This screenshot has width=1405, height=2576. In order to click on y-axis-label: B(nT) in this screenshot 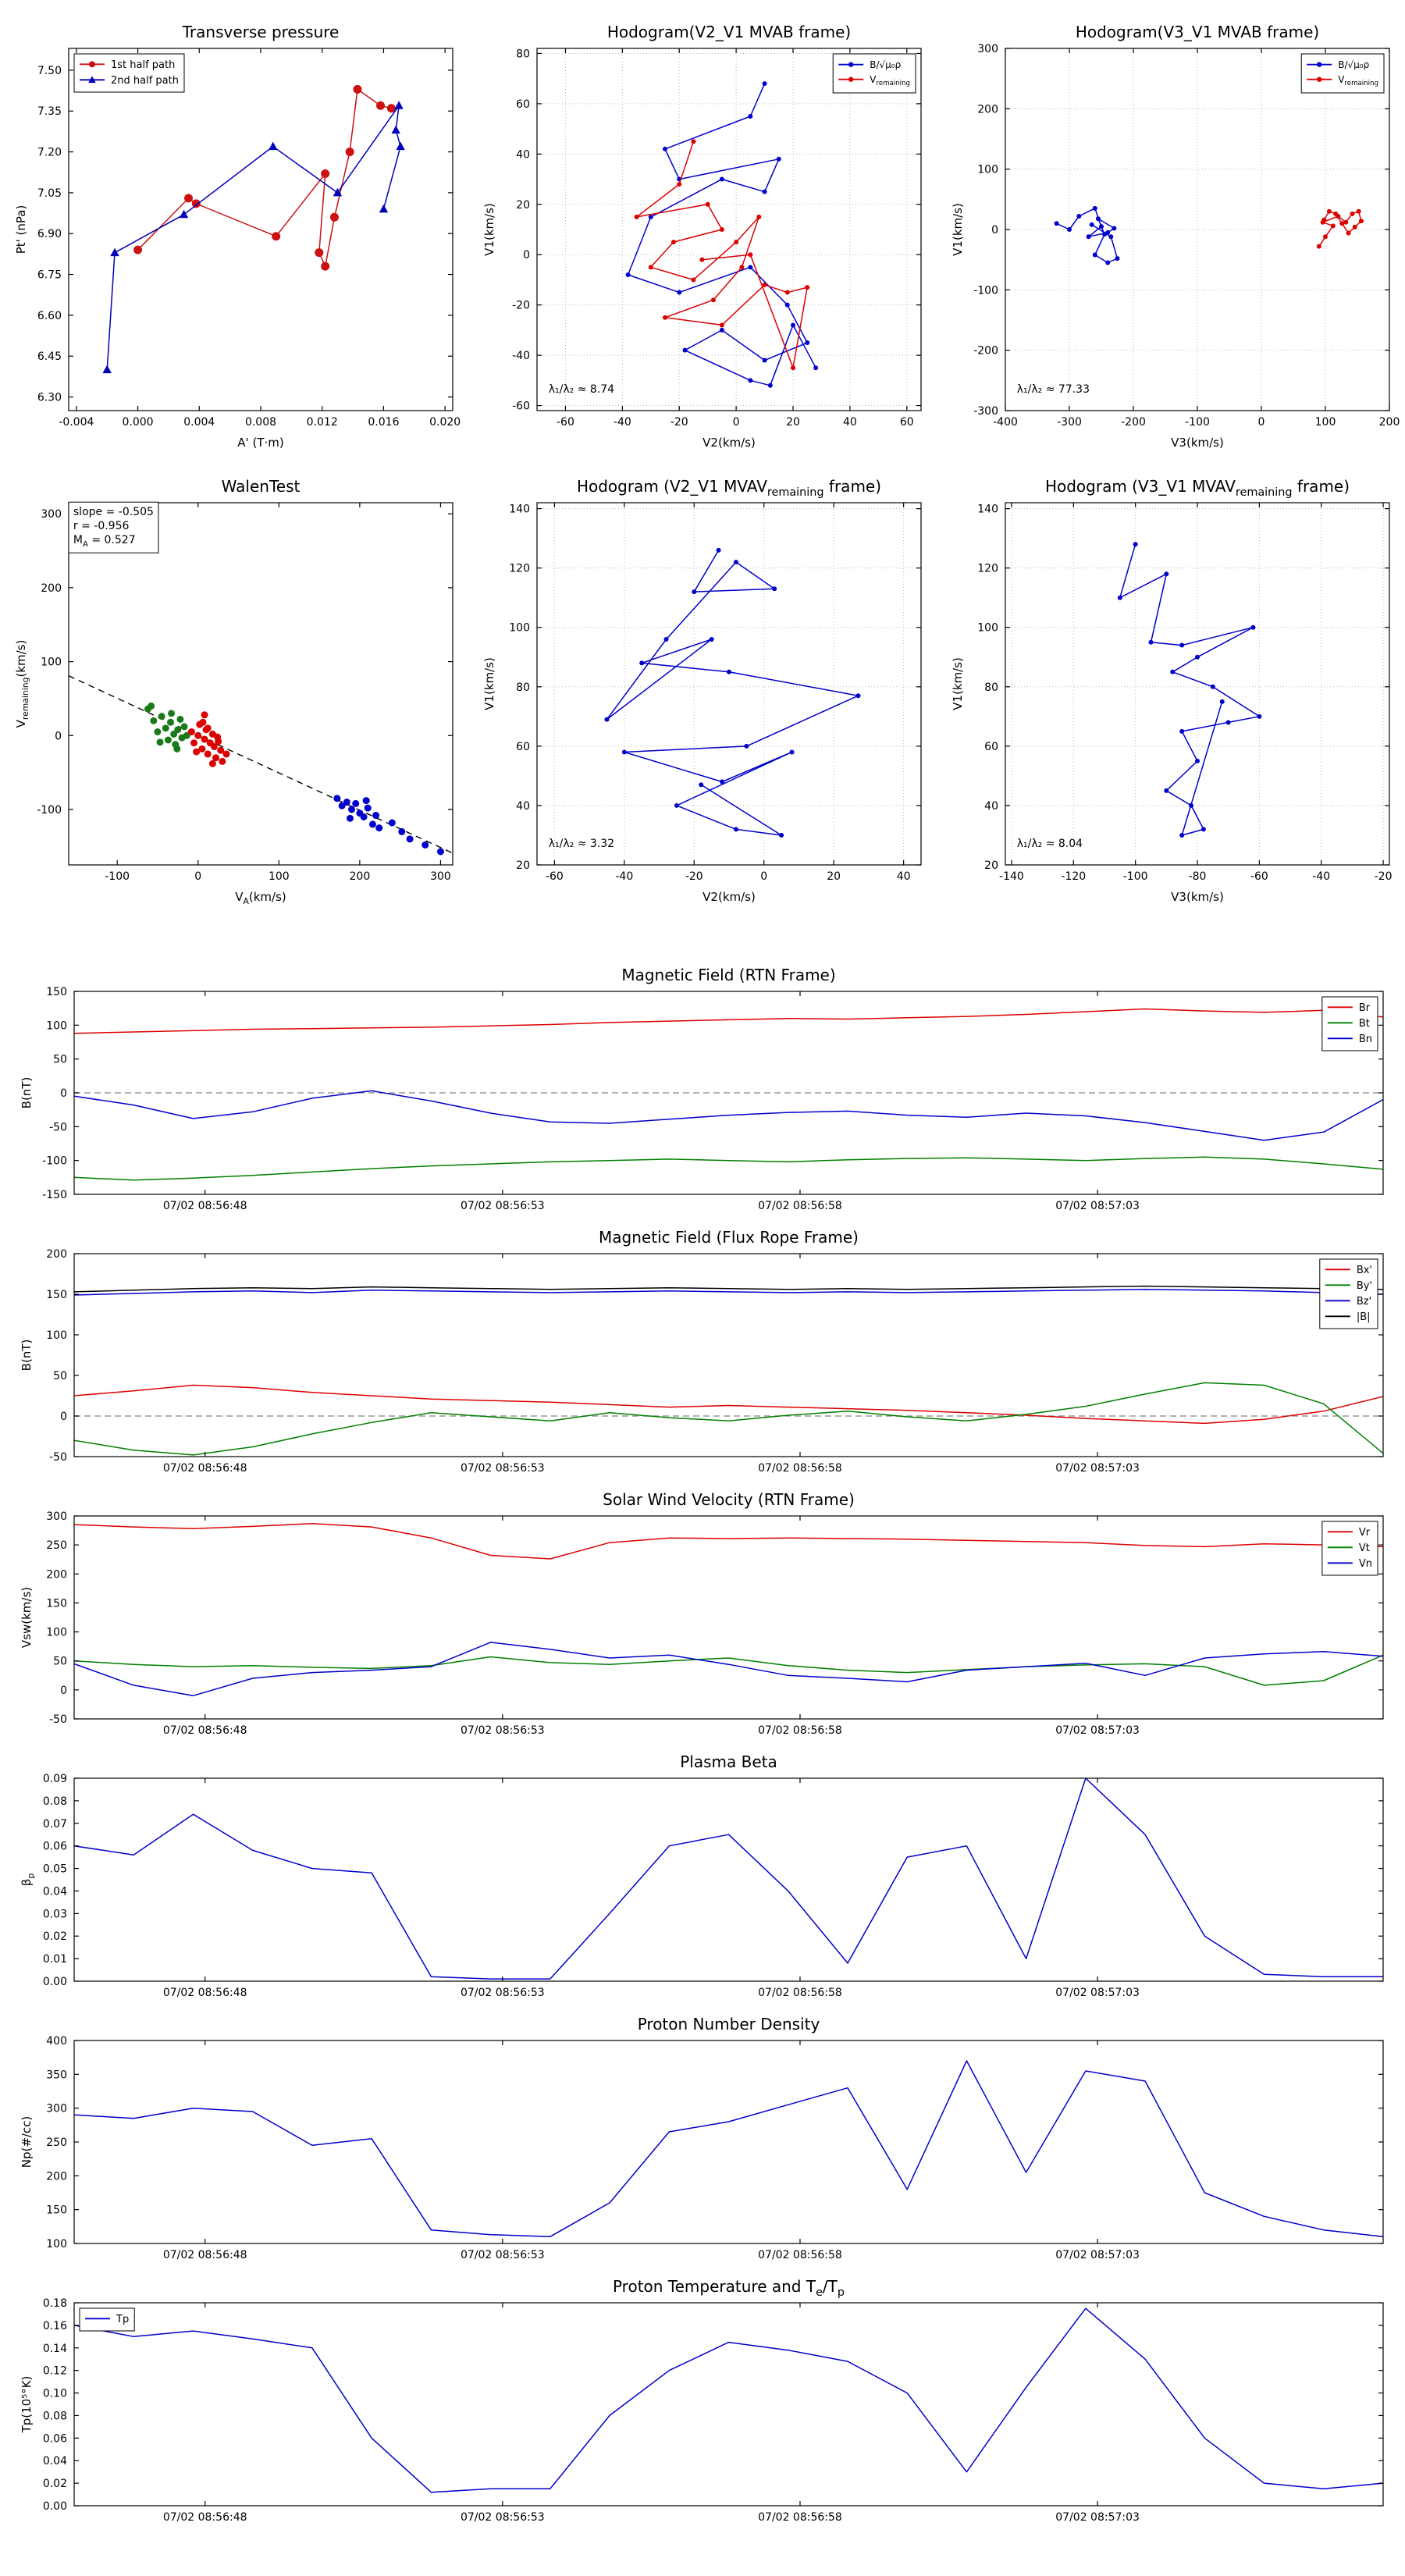, I will do `click(27, 1093)`.